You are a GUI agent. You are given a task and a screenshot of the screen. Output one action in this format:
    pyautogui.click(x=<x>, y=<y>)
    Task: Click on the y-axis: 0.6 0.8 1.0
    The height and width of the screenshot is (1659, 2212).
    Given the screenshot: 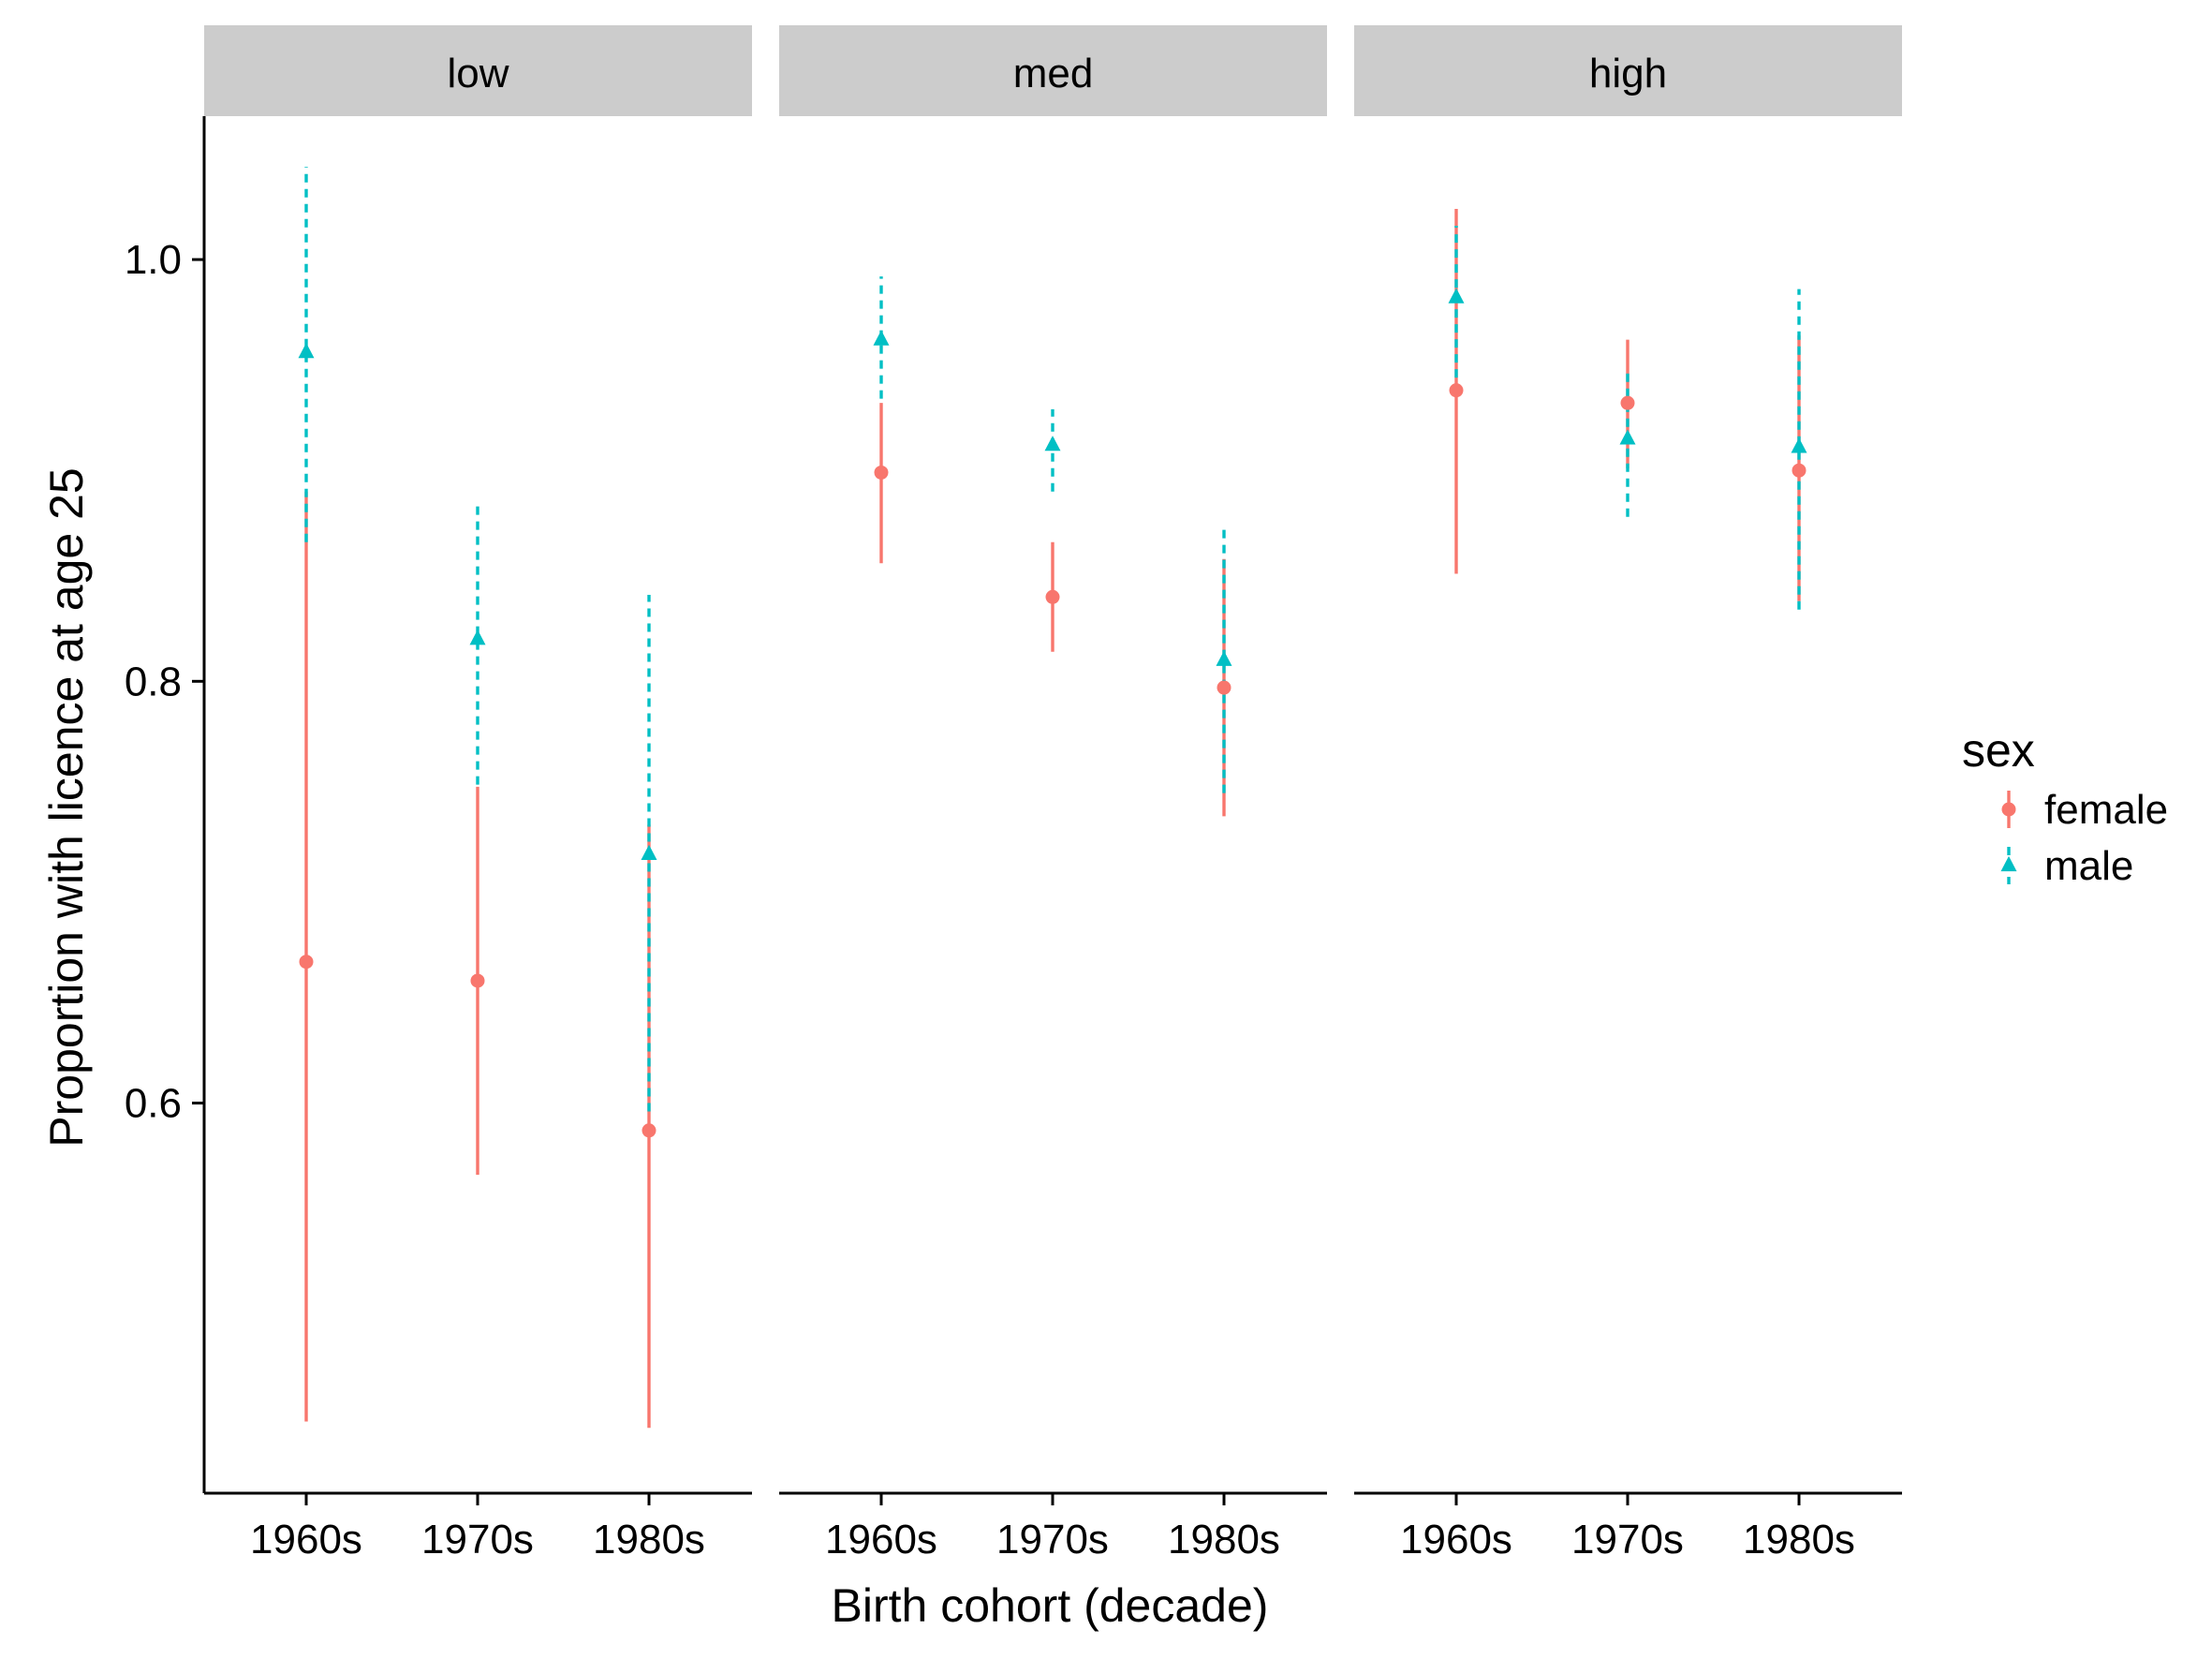 What is the action you would take?
    pyautogui.click(x=165, y=805)
    